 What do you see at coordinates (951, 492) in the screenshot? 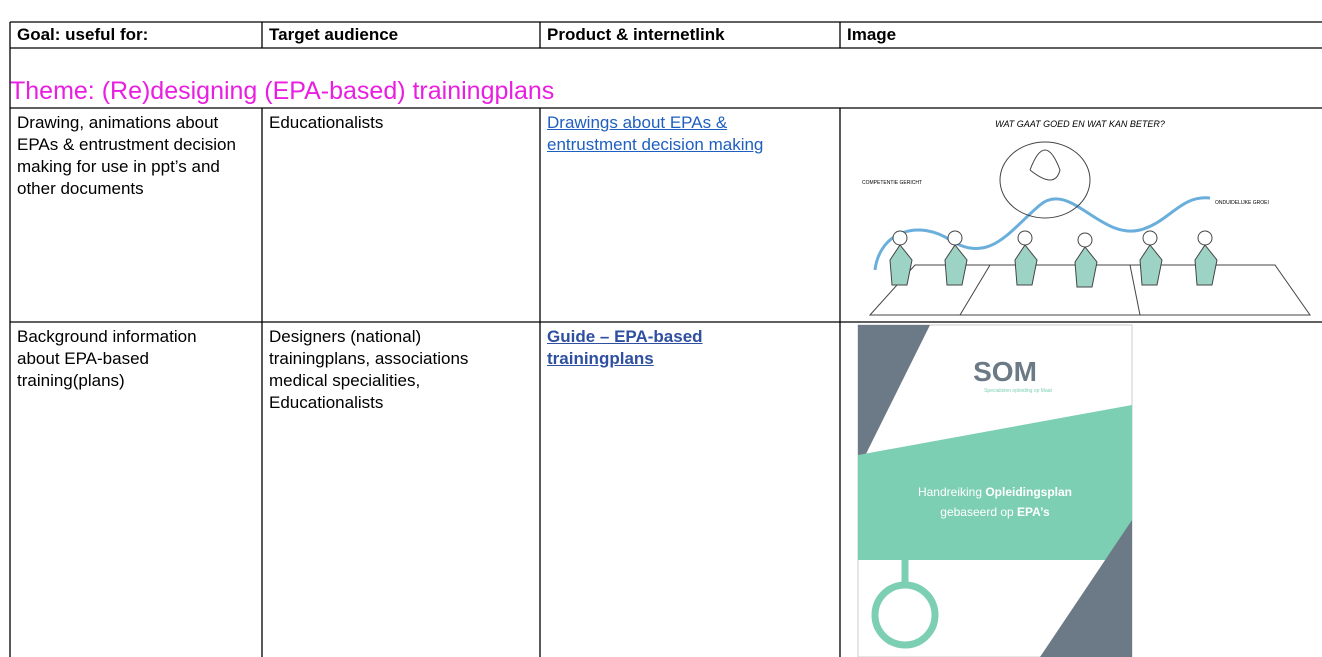
I see `cover-title-part: Handreiking` at bounding box center [951, 492].